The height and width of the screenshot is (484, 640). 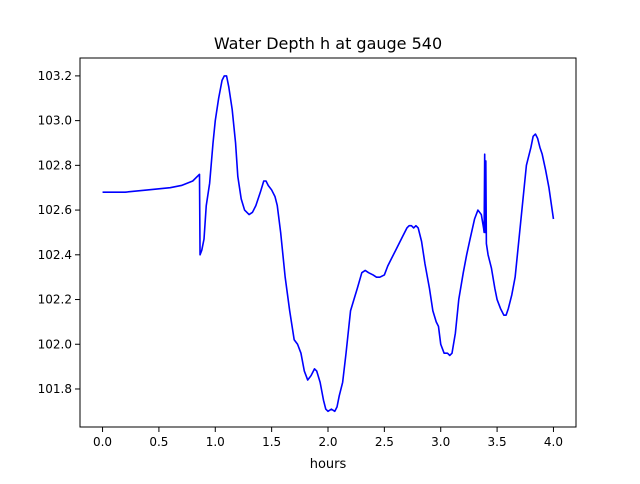 I want to click on y-tick-label: 102.0, so click(x=55, y=344).